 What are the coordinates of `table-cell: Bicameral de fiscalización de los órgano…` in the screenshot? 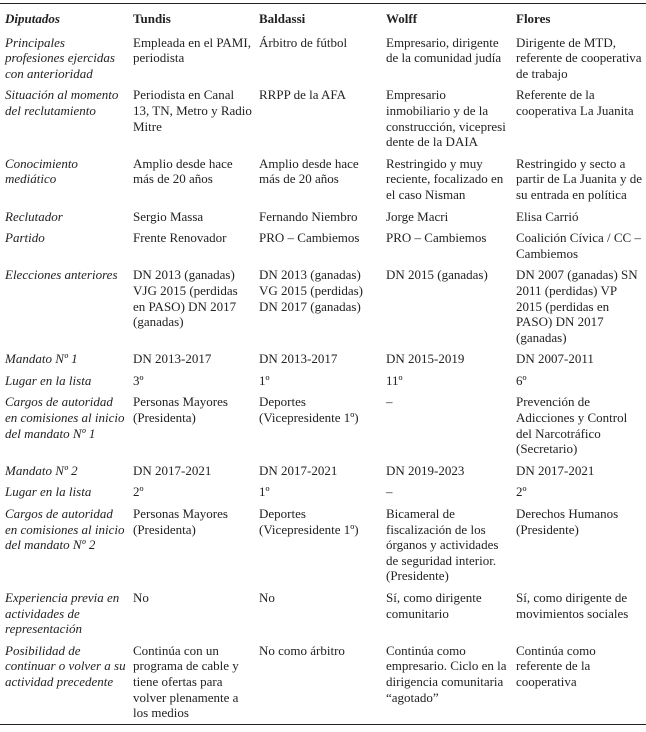 It's located at (442, 545).